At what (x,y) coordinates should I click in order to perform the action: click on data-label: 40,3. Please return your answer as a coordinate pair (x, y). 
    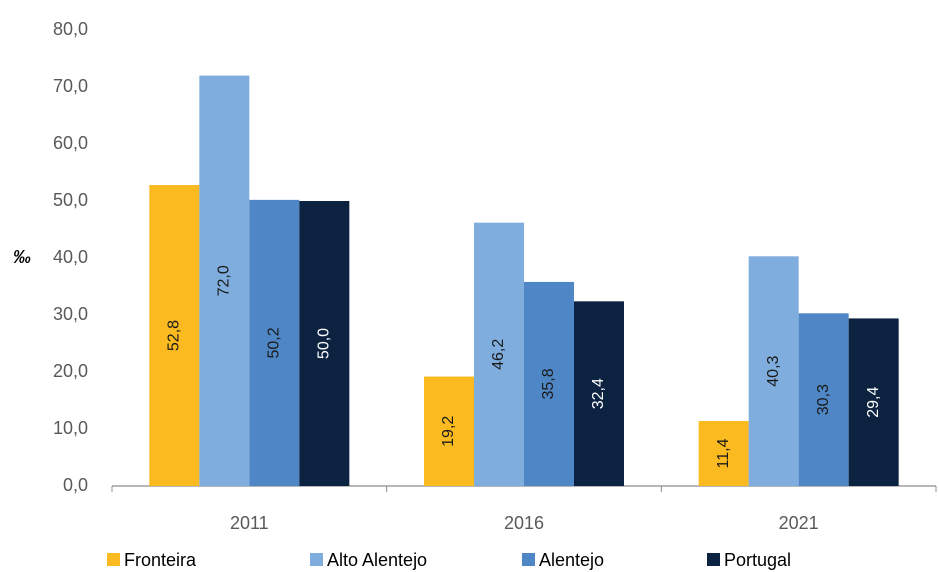
    Looking at the image, I should click on (773, 370).